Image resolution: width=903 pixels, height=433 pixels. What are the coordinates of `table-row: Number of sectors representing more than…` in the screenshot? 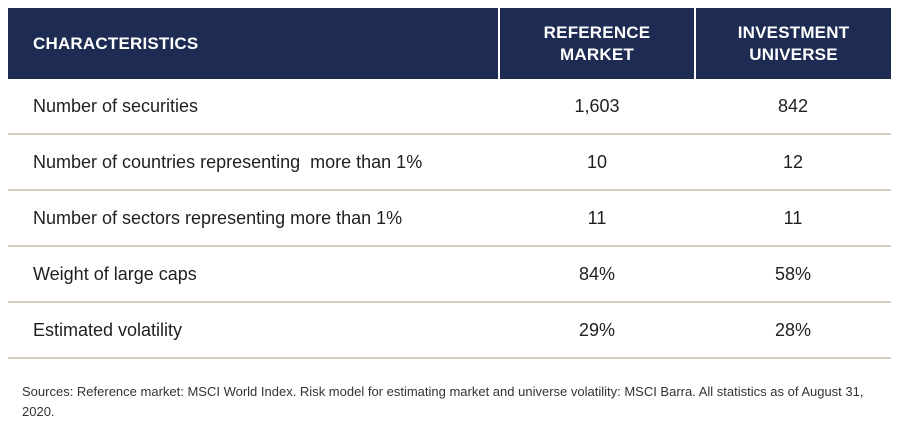 It's located at (449, 218).